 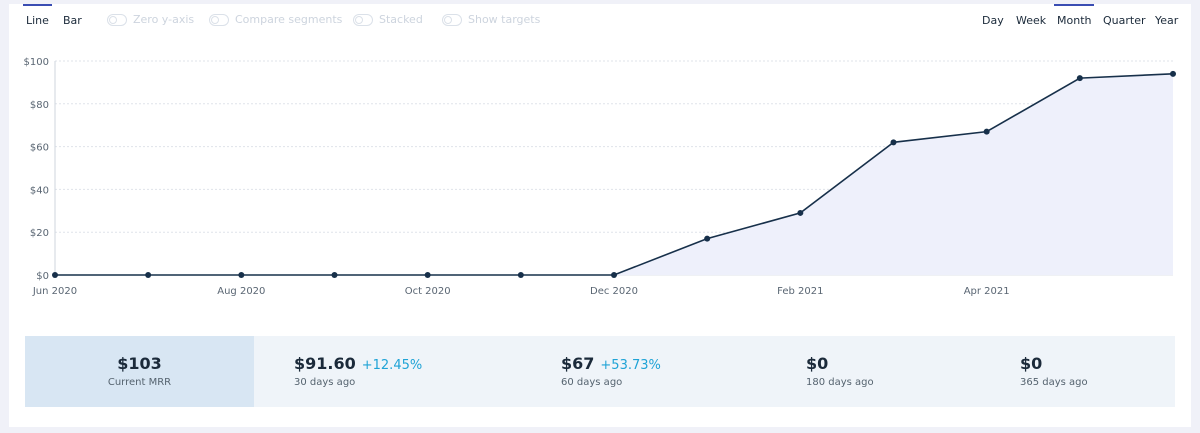 What do you see at coordinates (1074, 15) in the screenshot?
I see `tab-month: Month` at bounding box center [1074, 15].